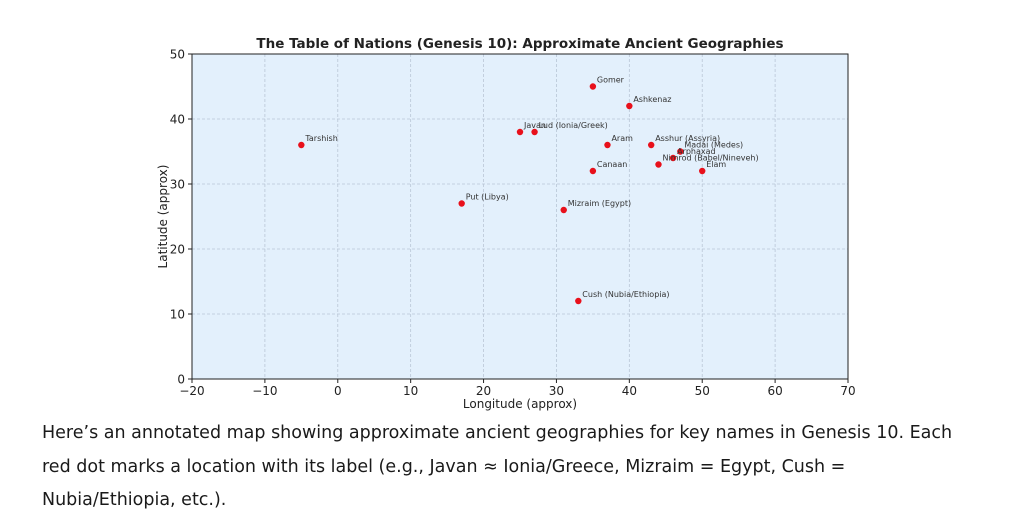 The image size is (1024, 519). I want to click on y-tick-label: 0, so click(181, 380).